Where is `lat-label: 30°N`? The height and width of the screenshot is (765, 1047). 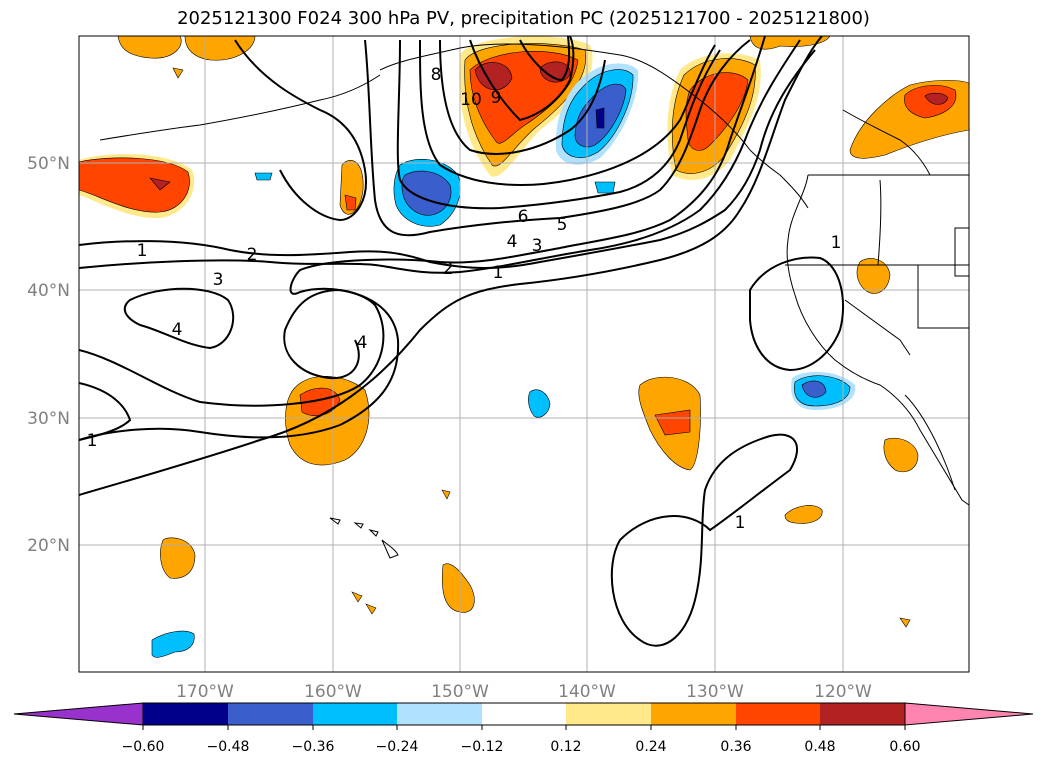
lat-label: 30°N is located at coordinates (48, 419).